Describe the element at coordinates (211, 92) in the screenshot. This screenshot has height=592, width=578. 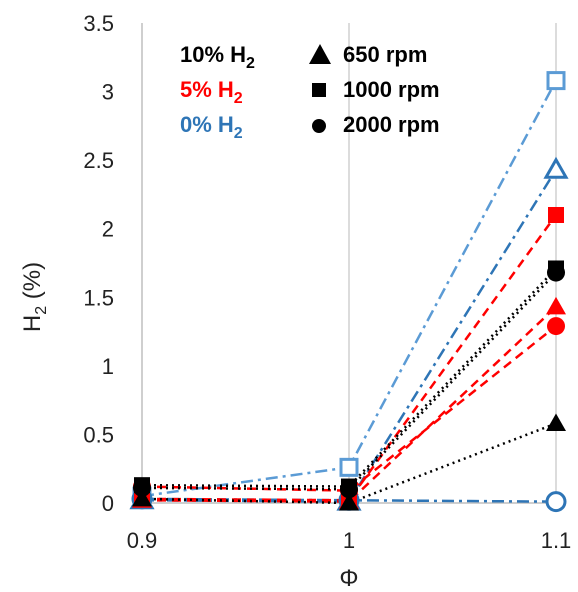
I see `legend-h2-5: 5% H2` at that location.